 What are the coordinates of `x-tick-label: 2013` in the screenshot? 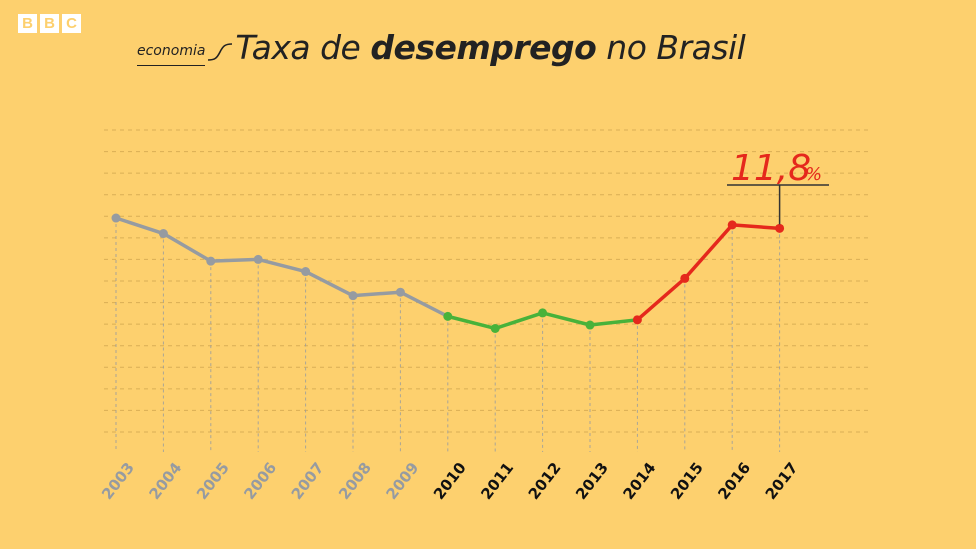 It's located at (592, 481).